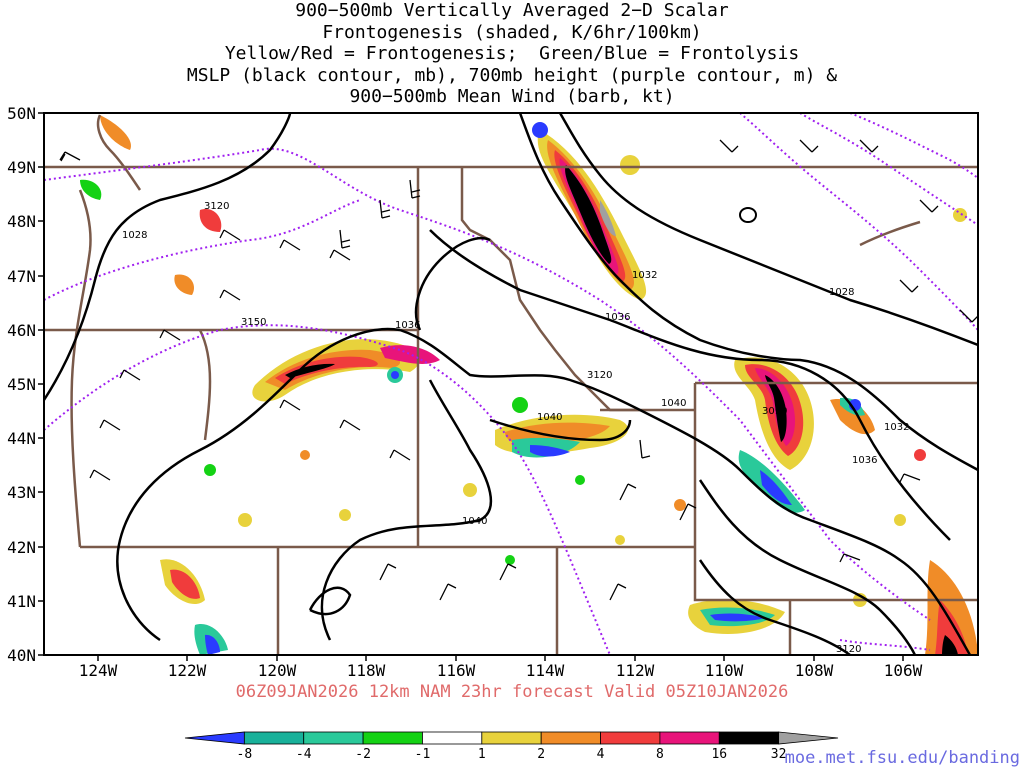  Describe the element at coordinates (814, 670) in the screenshot. I see `lon-tick-label: 108W` at that location.